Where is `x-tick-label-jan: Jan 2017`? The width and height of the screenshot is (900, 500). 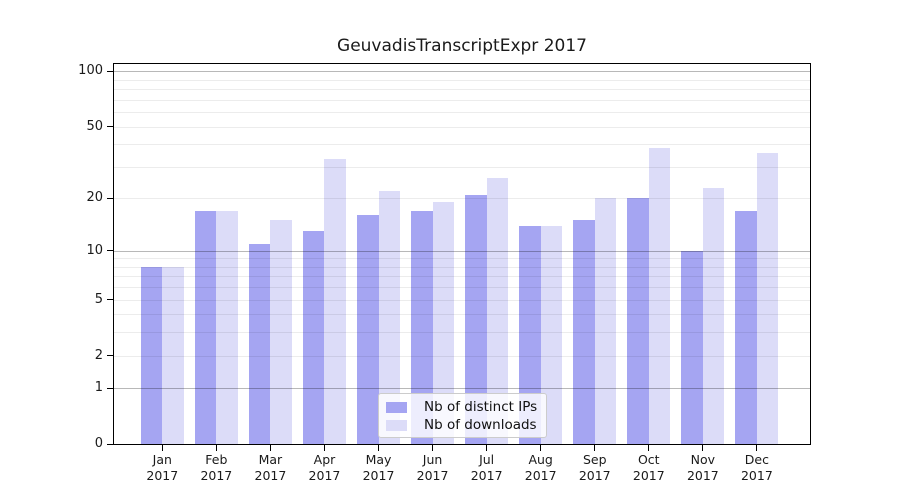 x-tick-label-jan: Jan 2017 is located at coordinates (162, 468).